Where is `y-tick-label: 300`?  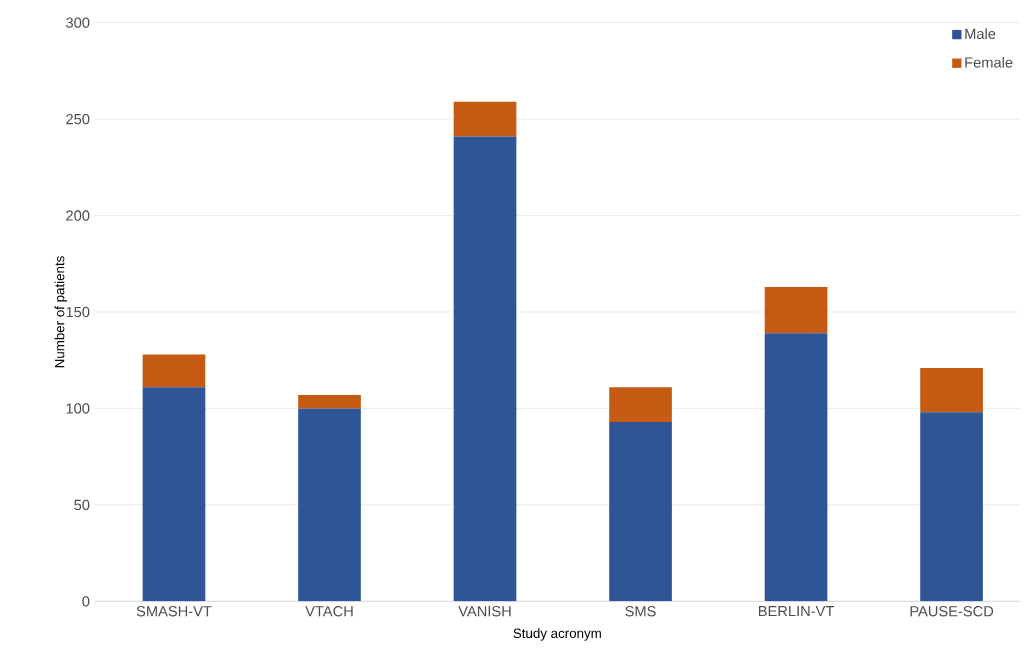 y-tick-label: 300 is located at coordinates (78, 22).